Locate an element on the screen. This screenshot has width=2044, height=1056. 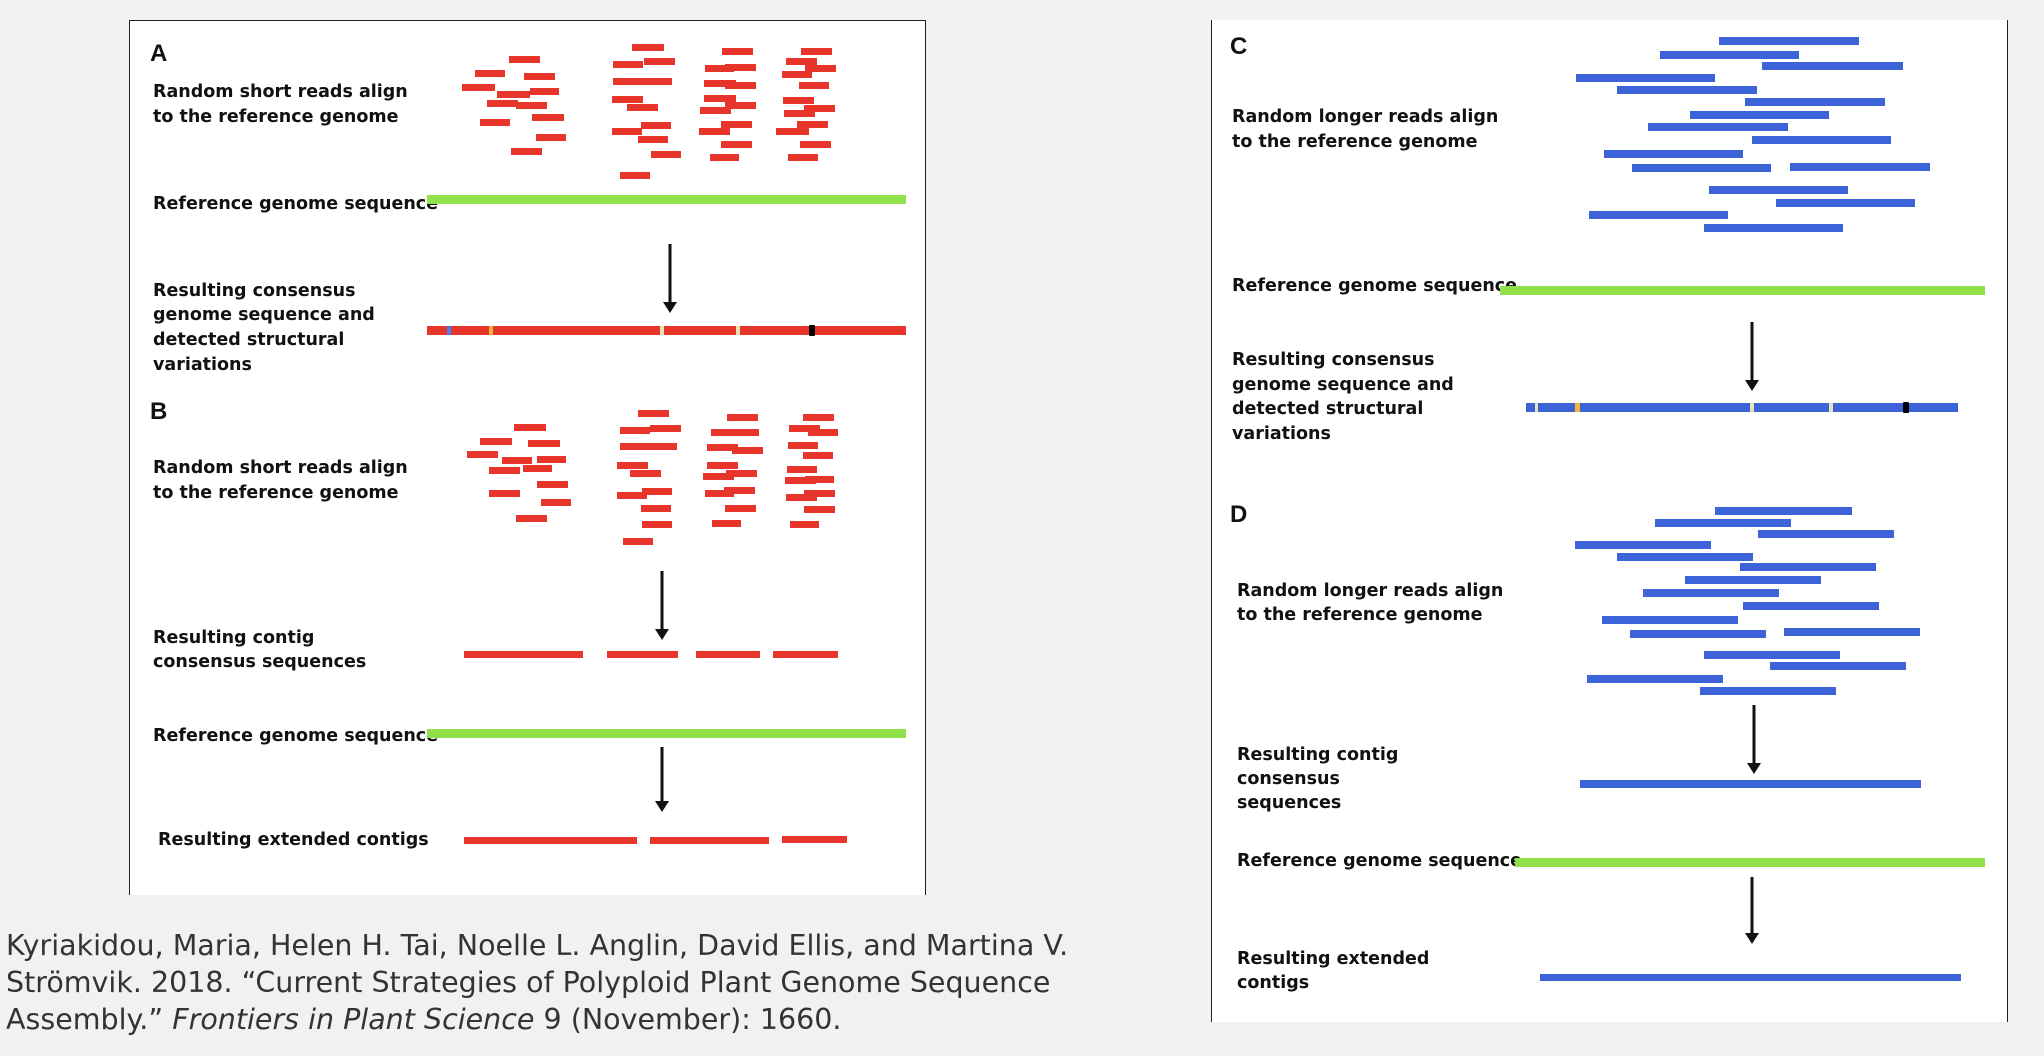
panel-b-contig-sequences is located at coordinates (651, 654).